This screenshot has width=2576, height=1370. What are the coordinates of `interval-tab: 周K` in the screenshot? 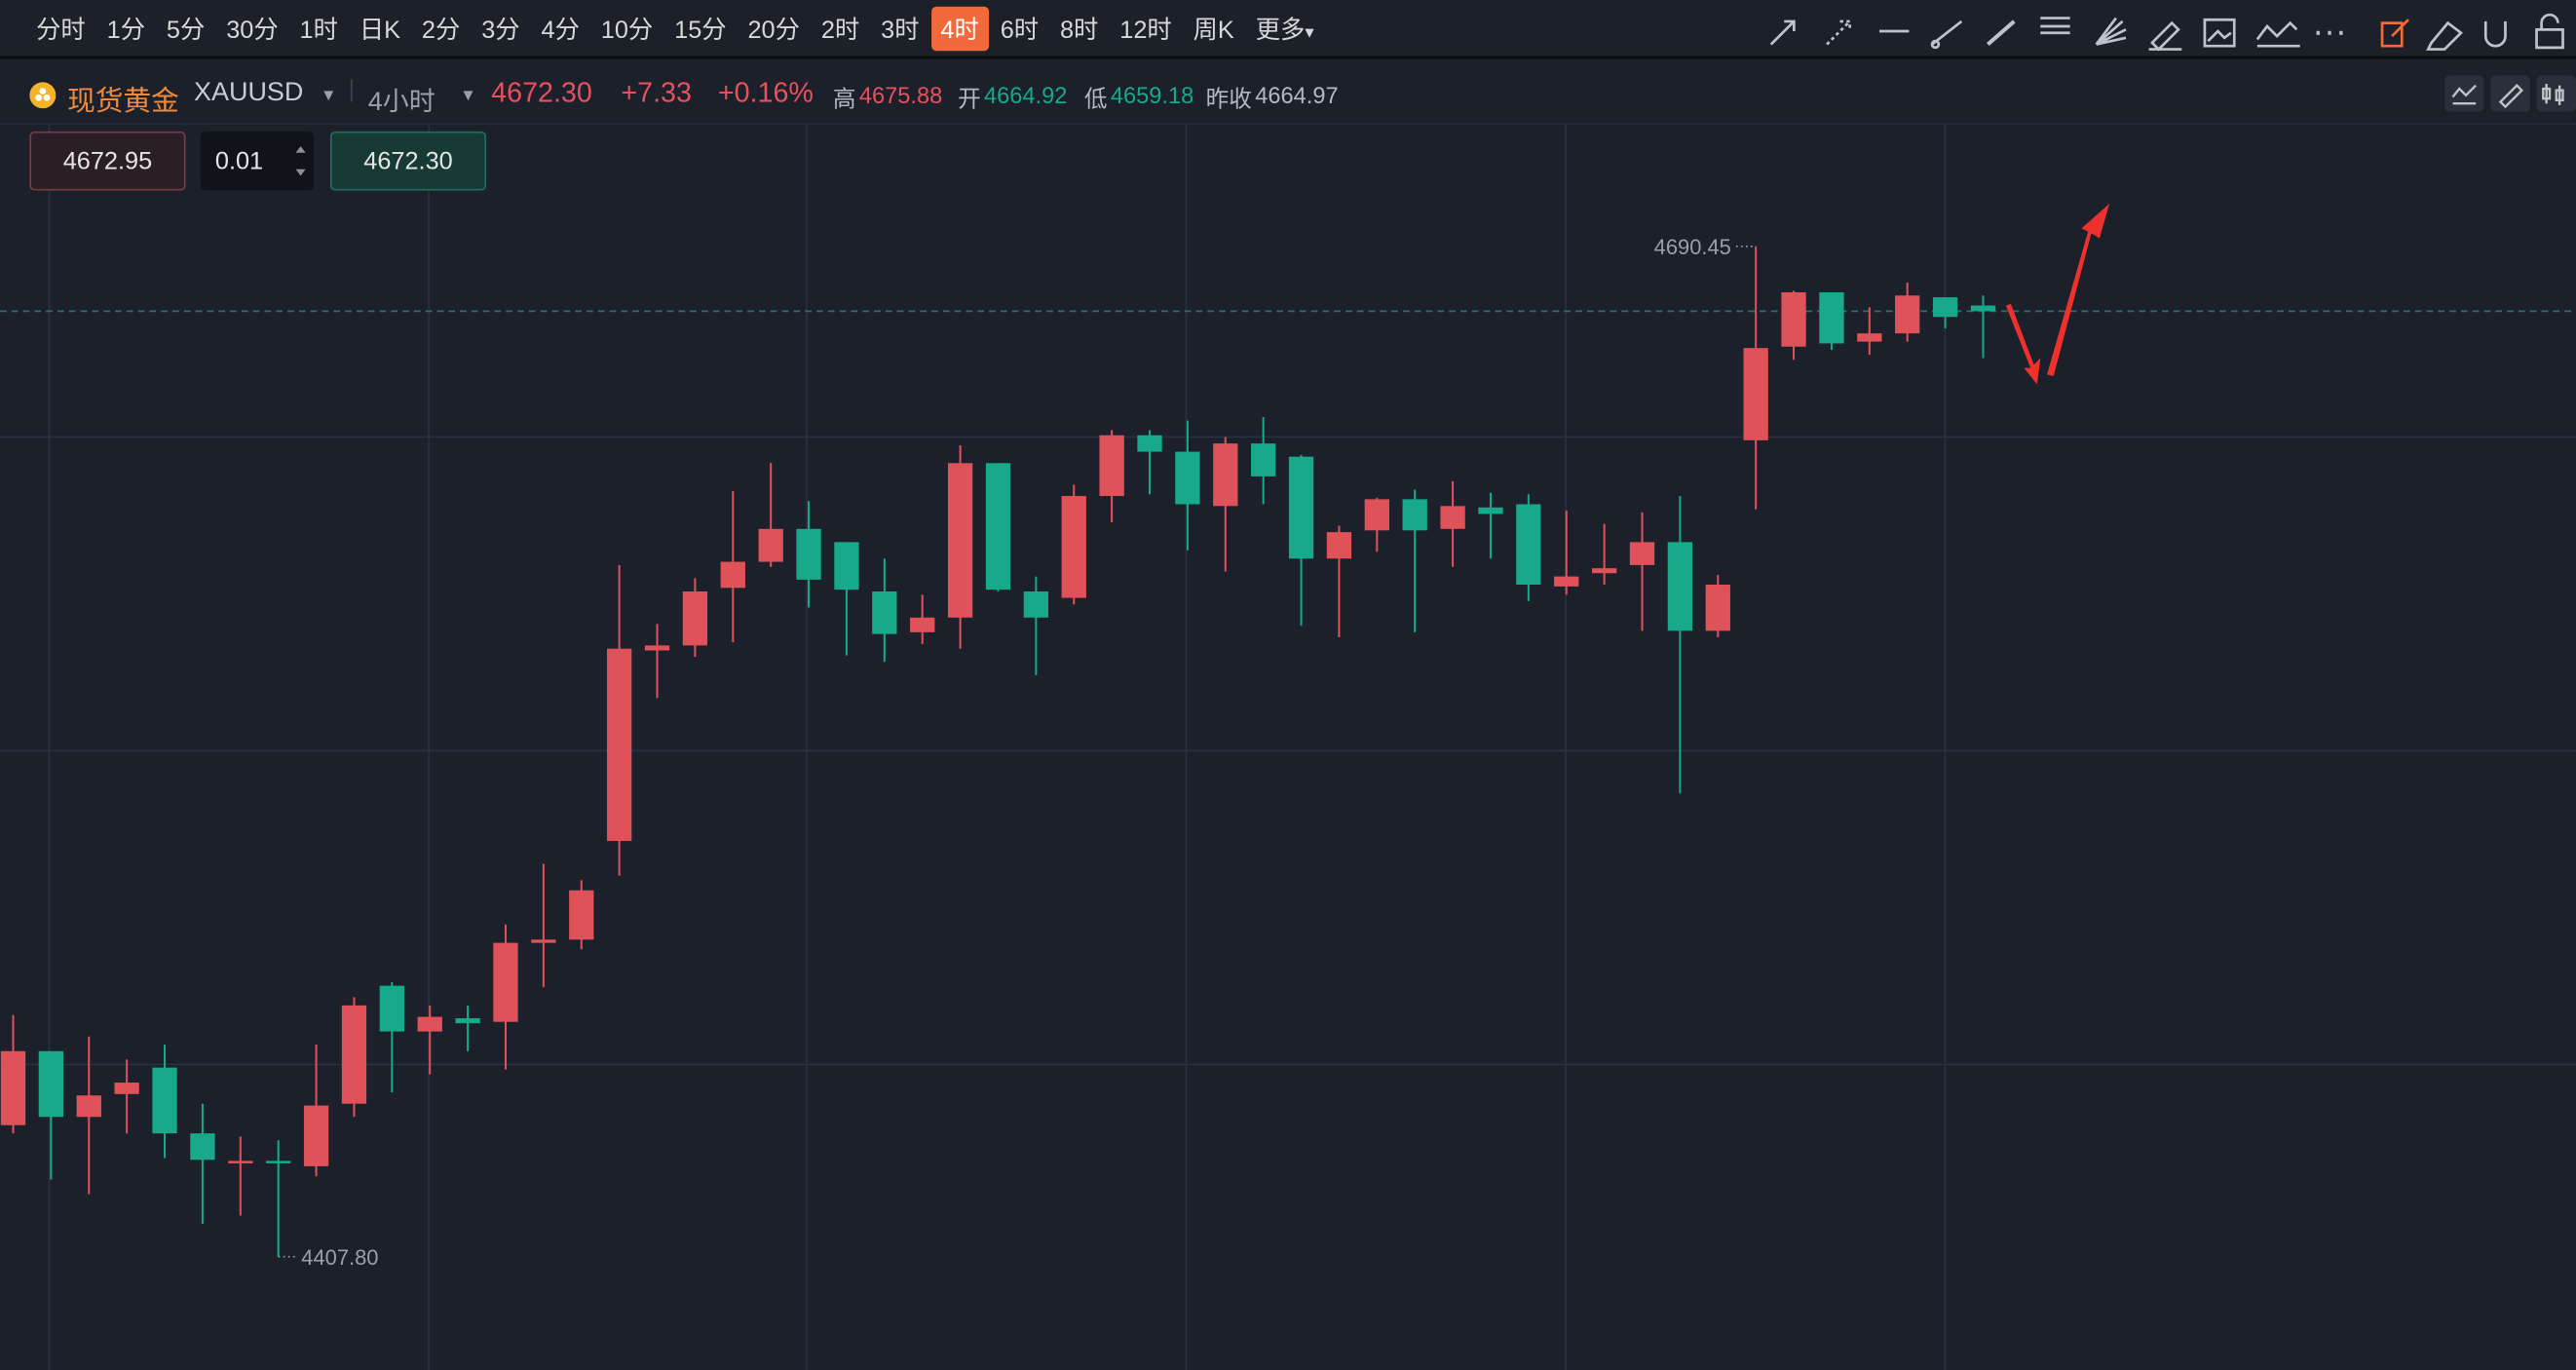 It's located at (1213, 30).